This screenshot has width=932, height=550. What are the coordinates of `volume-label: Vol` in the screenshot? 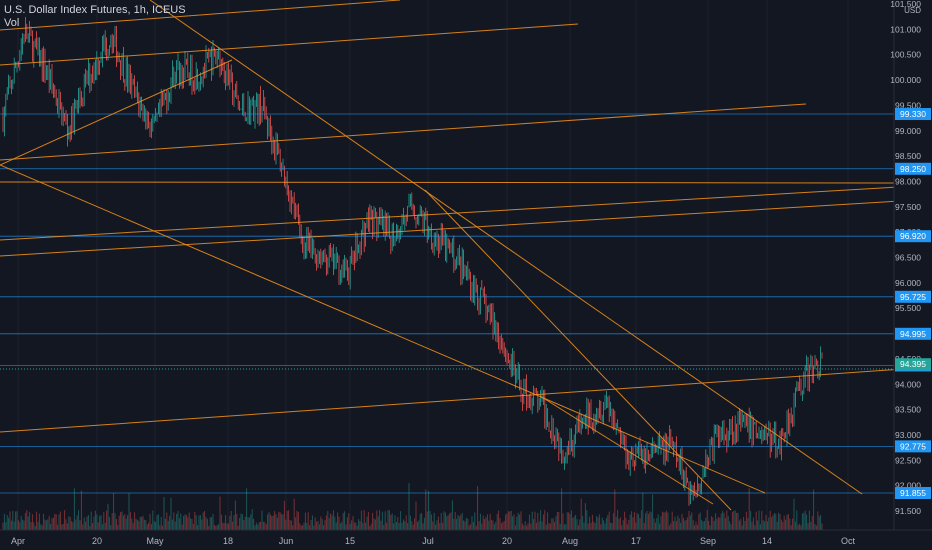 It's located at (12, 23).